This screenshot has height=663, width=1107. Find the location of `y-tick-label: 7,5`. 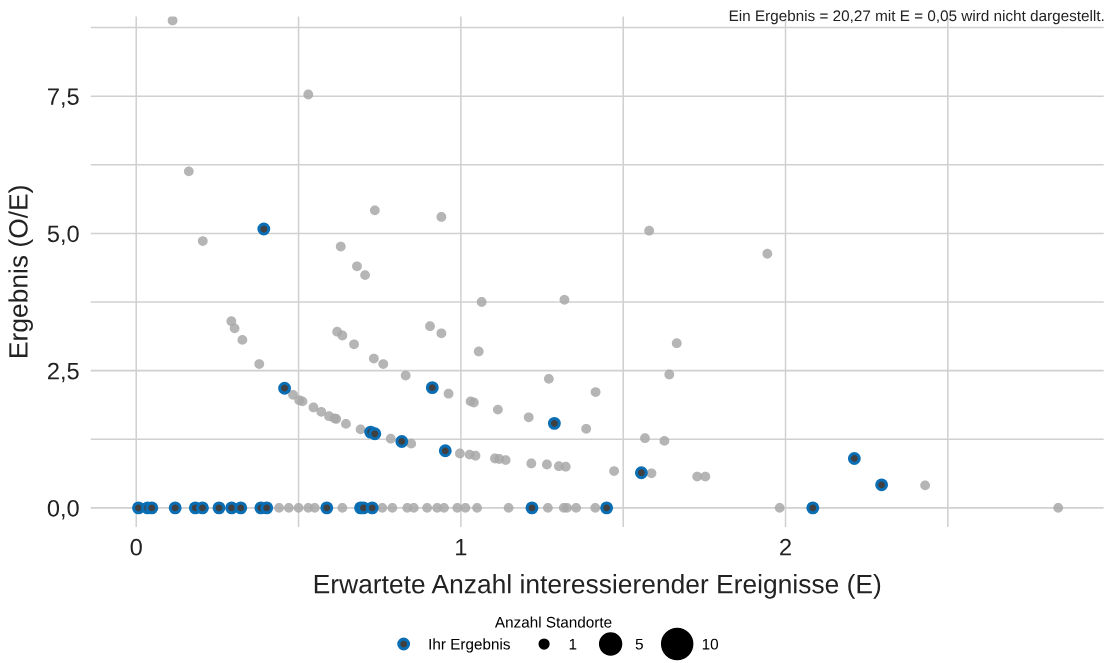

y-tick-label: 7,5 is located at coordinates (63, 98).